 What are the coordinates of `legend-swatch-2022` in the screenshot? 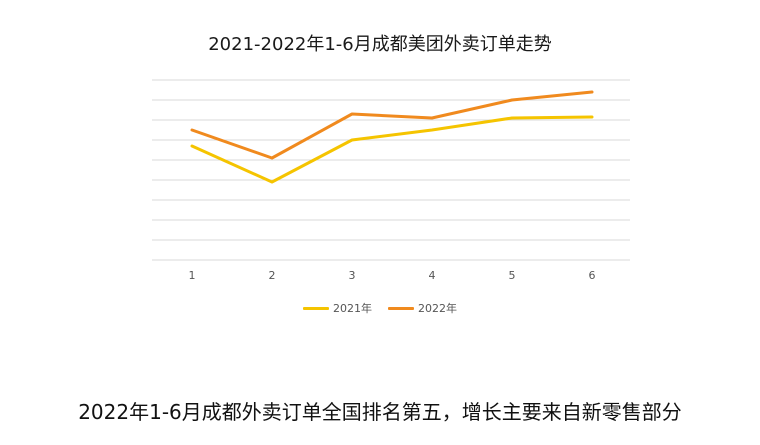 It's located at (401, 308).